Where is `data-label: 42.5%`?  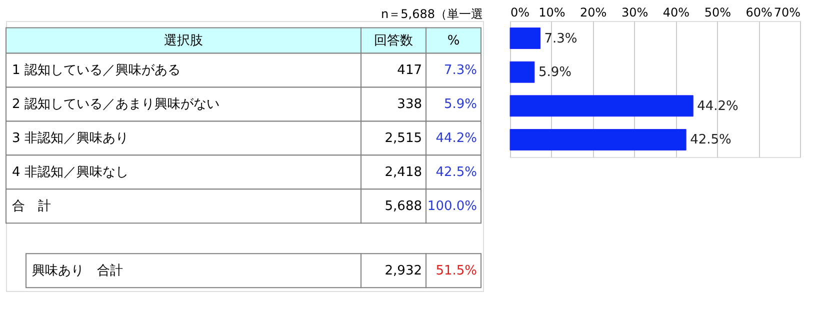
data-label: 42.5% is located at coordinates (711, 140).